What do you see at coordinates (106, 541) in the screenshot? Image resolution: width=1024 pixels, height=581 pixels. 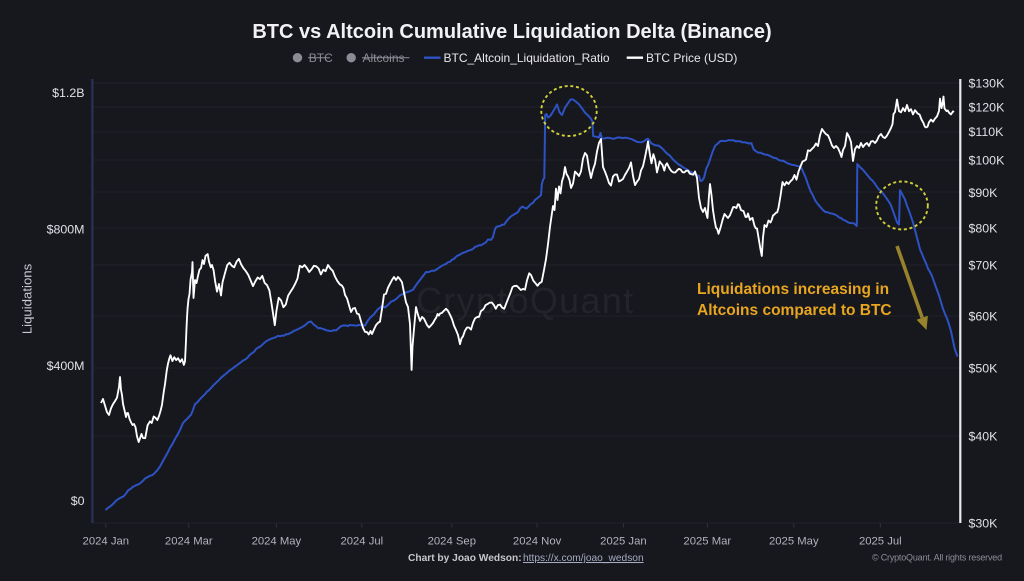 I see `svg-text: 2024 Jan` at bounding box center [106, 541].